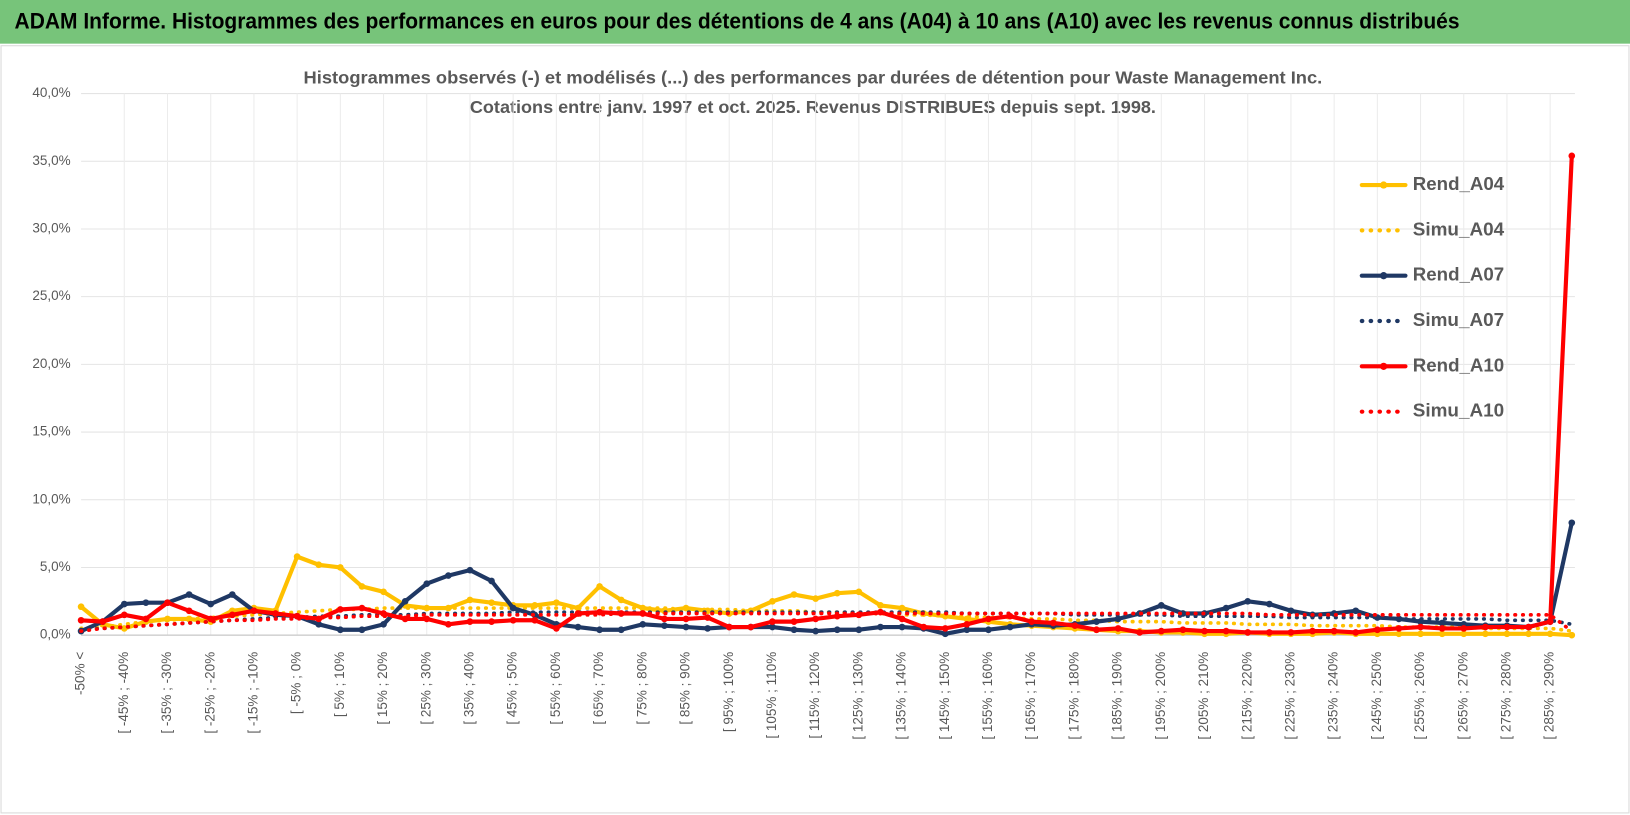  Describe the element at coordinates (51, 431) in the screenshot. I see `y-tick-label: 15,0%` at that location.